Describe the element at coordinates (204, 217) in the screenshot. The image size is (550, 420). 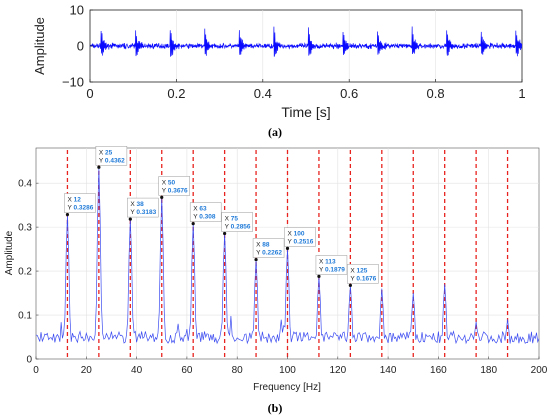
I see `datatip-y-readout: Y 0.308` at that location.